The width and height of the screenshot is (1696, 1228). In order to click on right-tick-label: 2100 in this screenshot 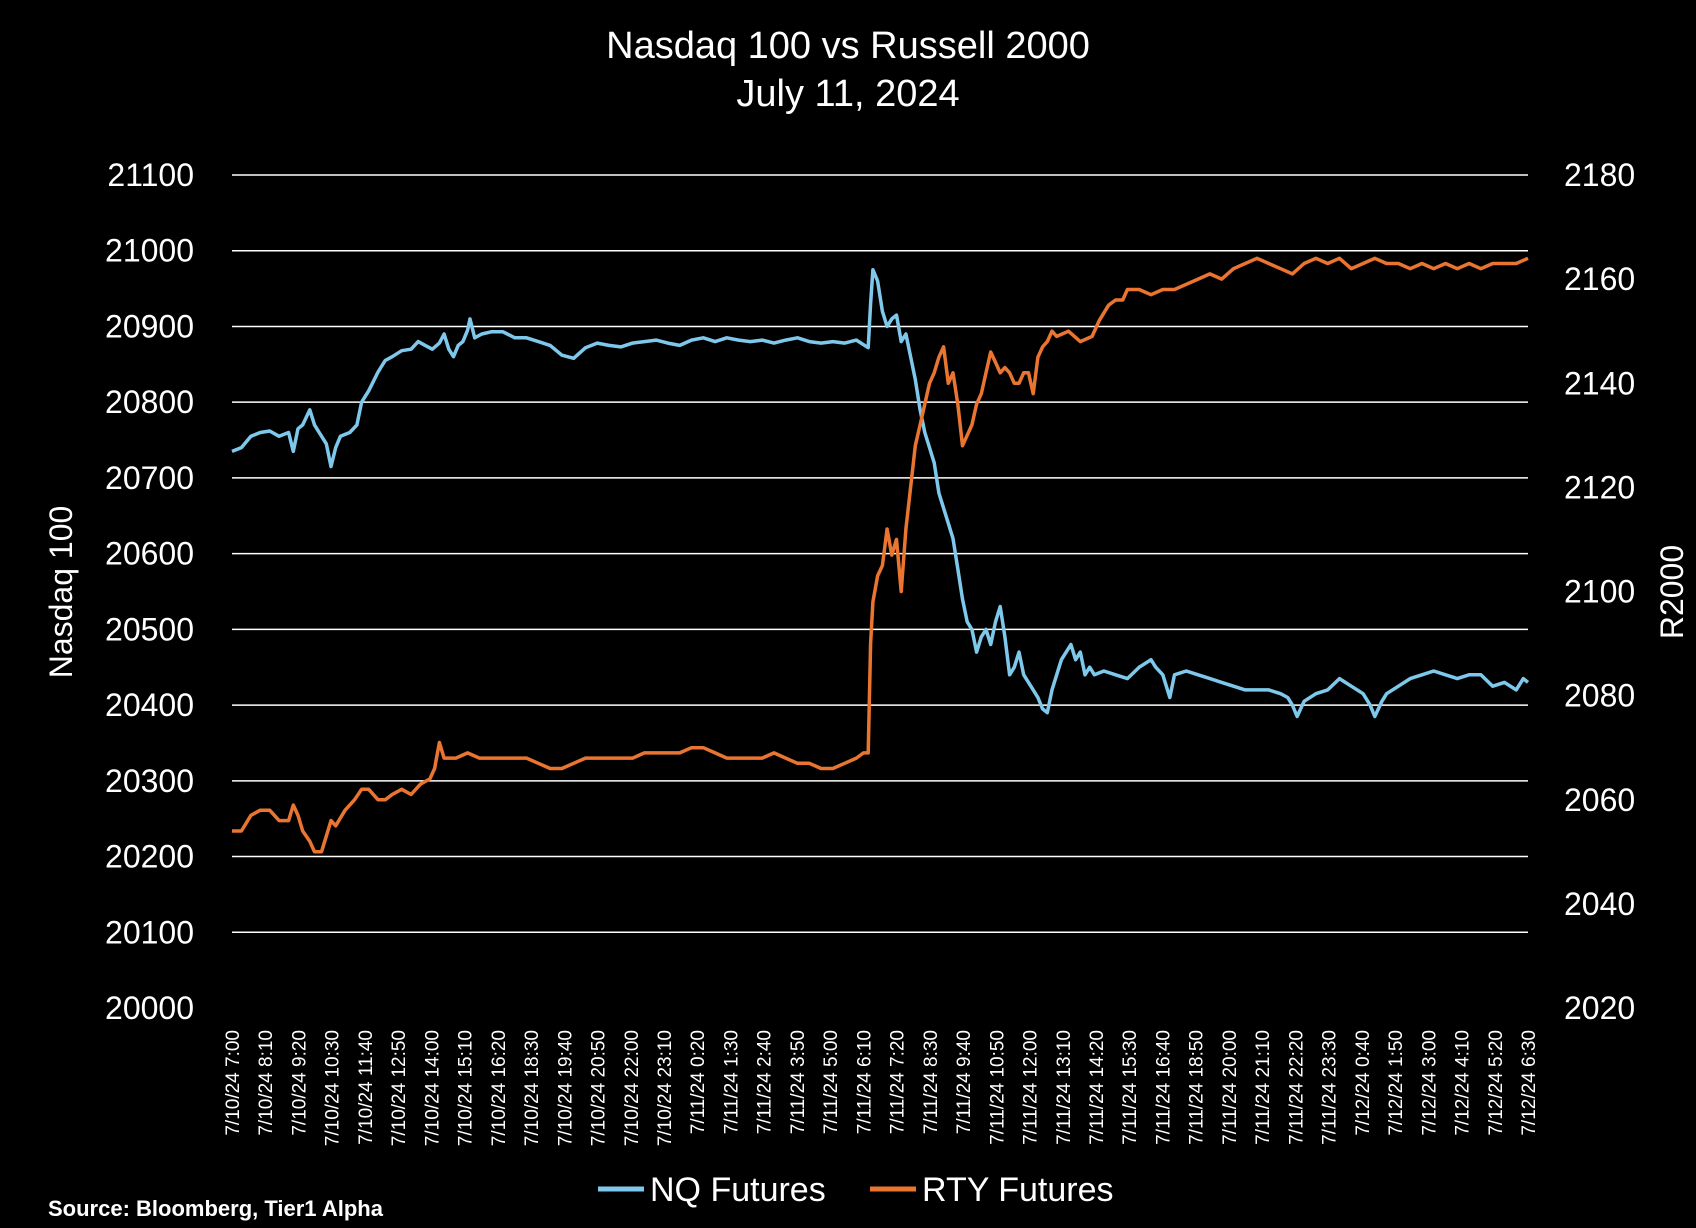, I will do `click(1599, 592)`.